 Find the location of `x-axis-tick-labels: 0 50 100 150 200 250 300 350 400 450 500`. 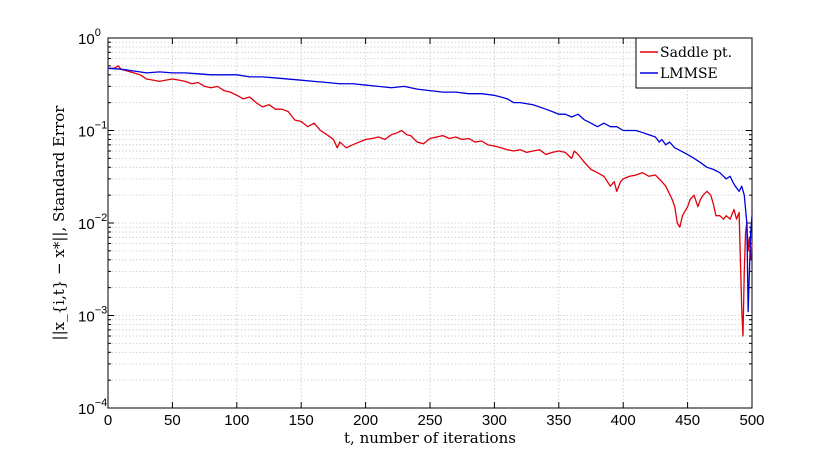

x-axis-tick-labels: 0 50 100 150 200 250 300 350 400 450 500 is located at coordinates (434, 420).